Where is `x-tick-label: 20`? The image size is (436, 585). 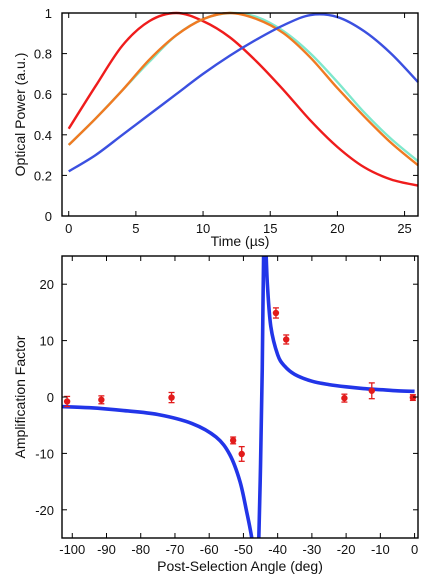 x-tick-label: 20 is located at coordinates (337, 228).